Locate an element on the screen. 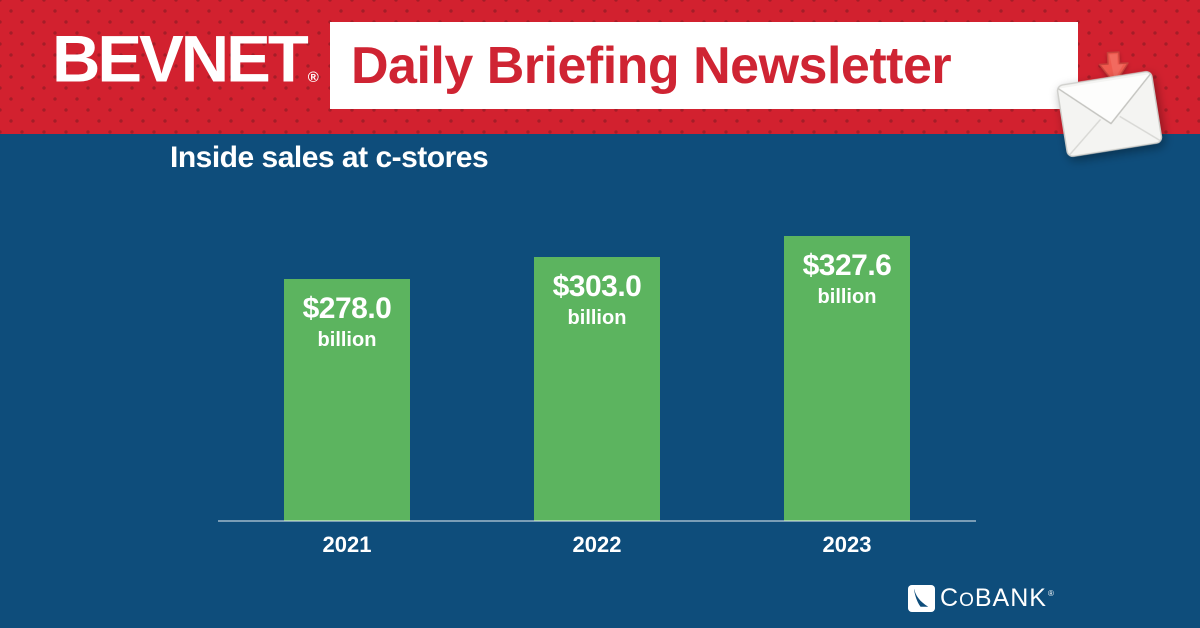 The height and width of the screenshot is (628, 1200). newsletter-title-box: Daily Briefing Newsletter is located at coordinates (704, 65).